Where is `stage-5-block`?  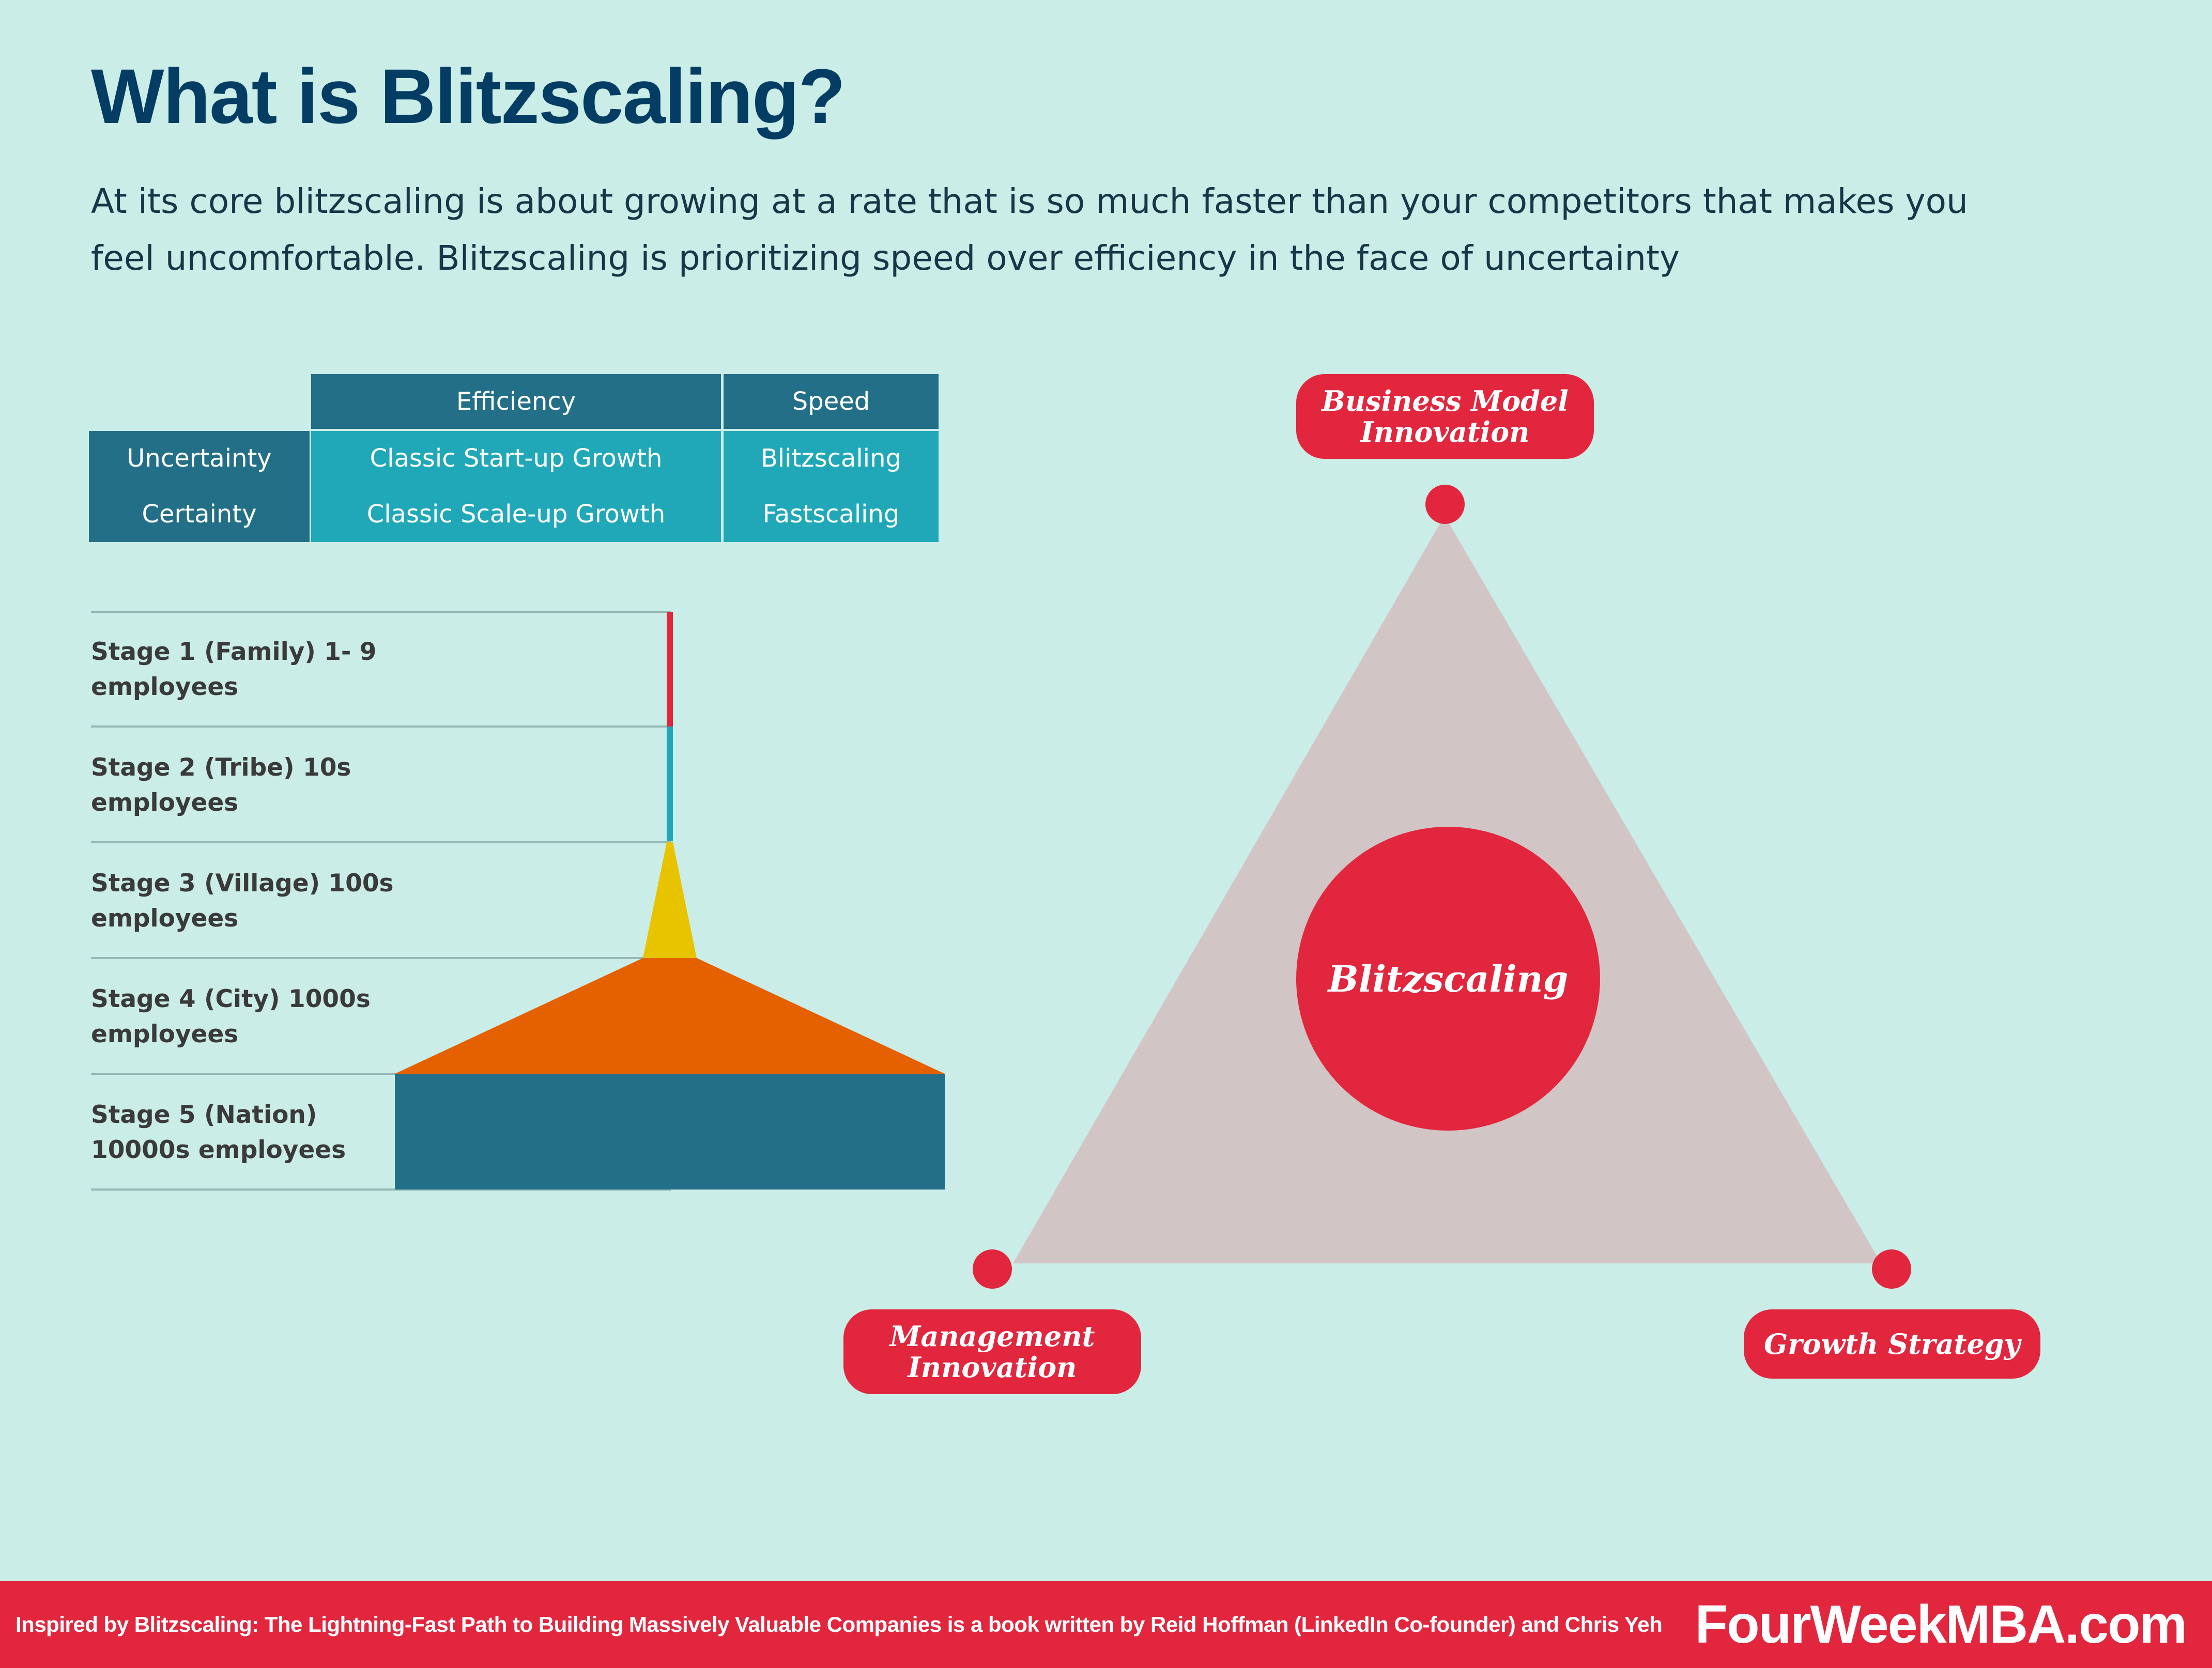 stage-5-block is located at coordinates (670, 1132).